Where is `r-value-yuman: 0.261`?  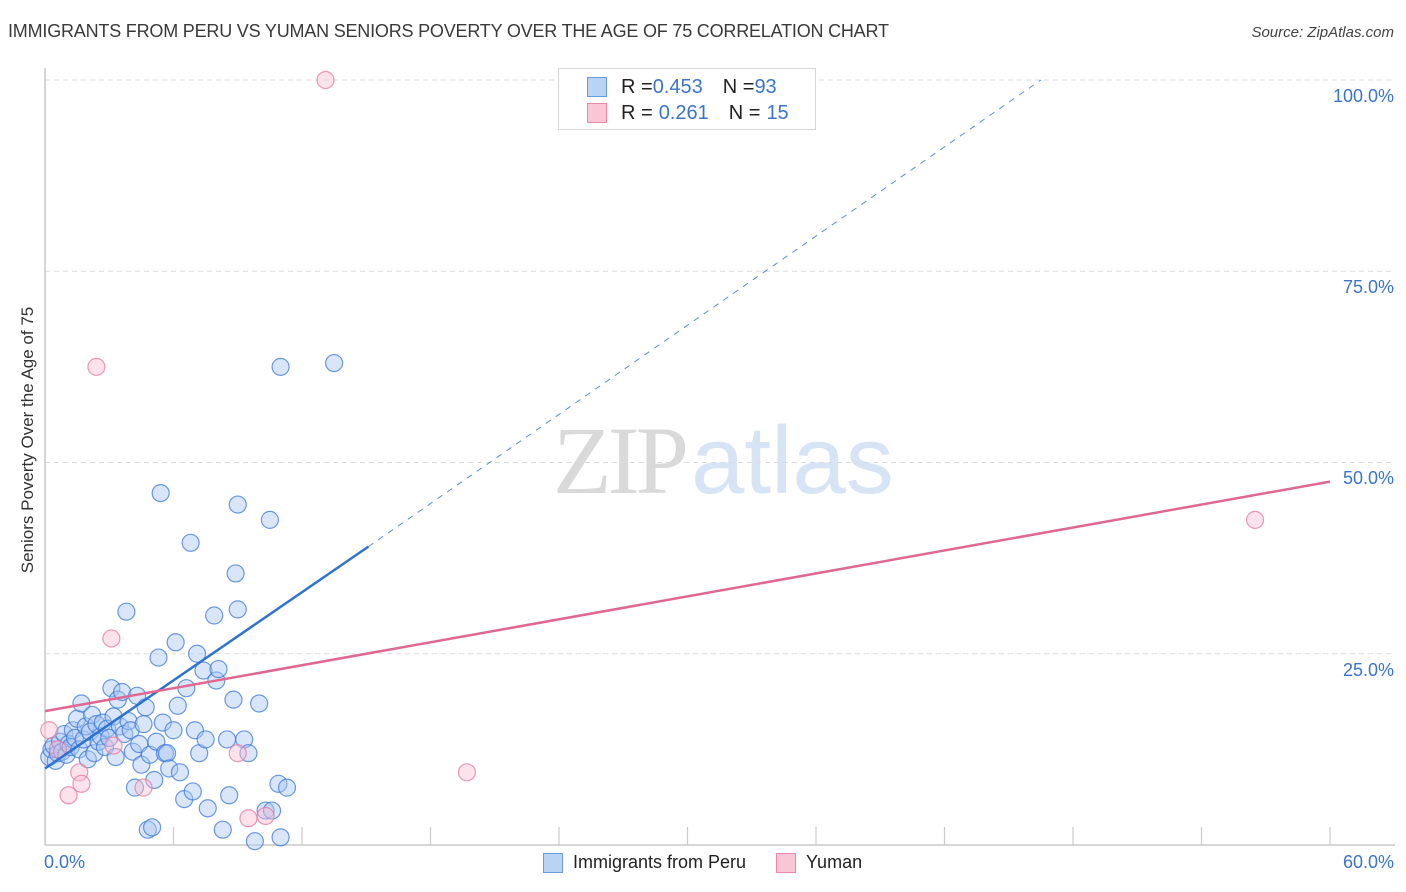 r-value-yuman: 0.261 is located at coordinates (683, 112).